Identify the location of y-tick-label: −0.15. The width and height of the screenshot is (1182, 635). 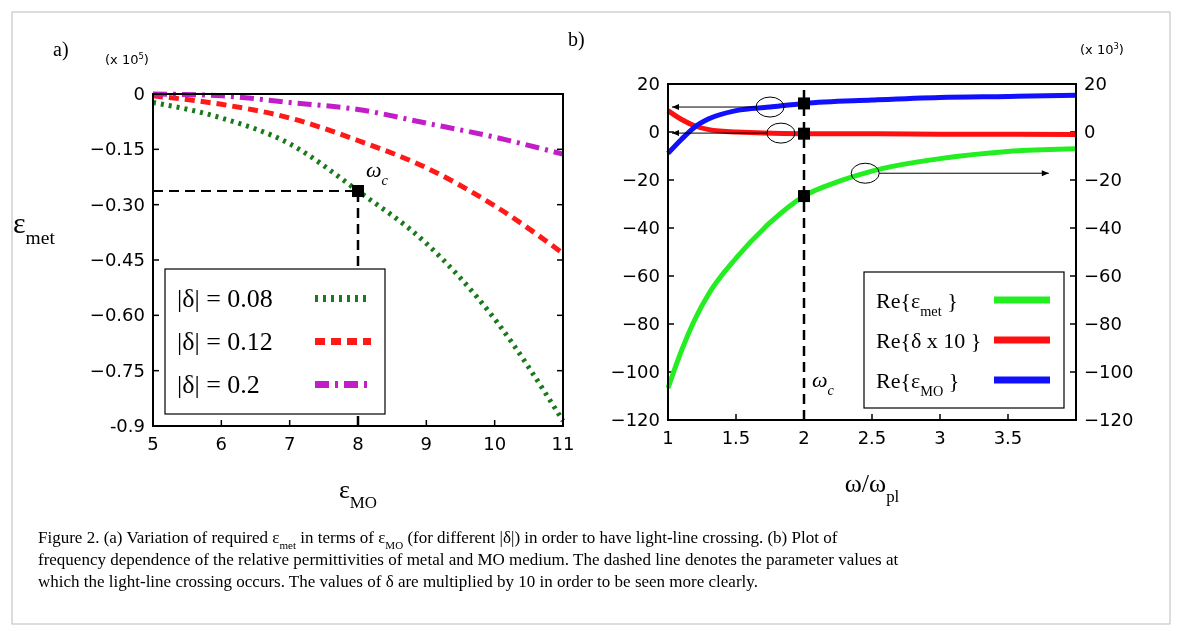
(117, 149).